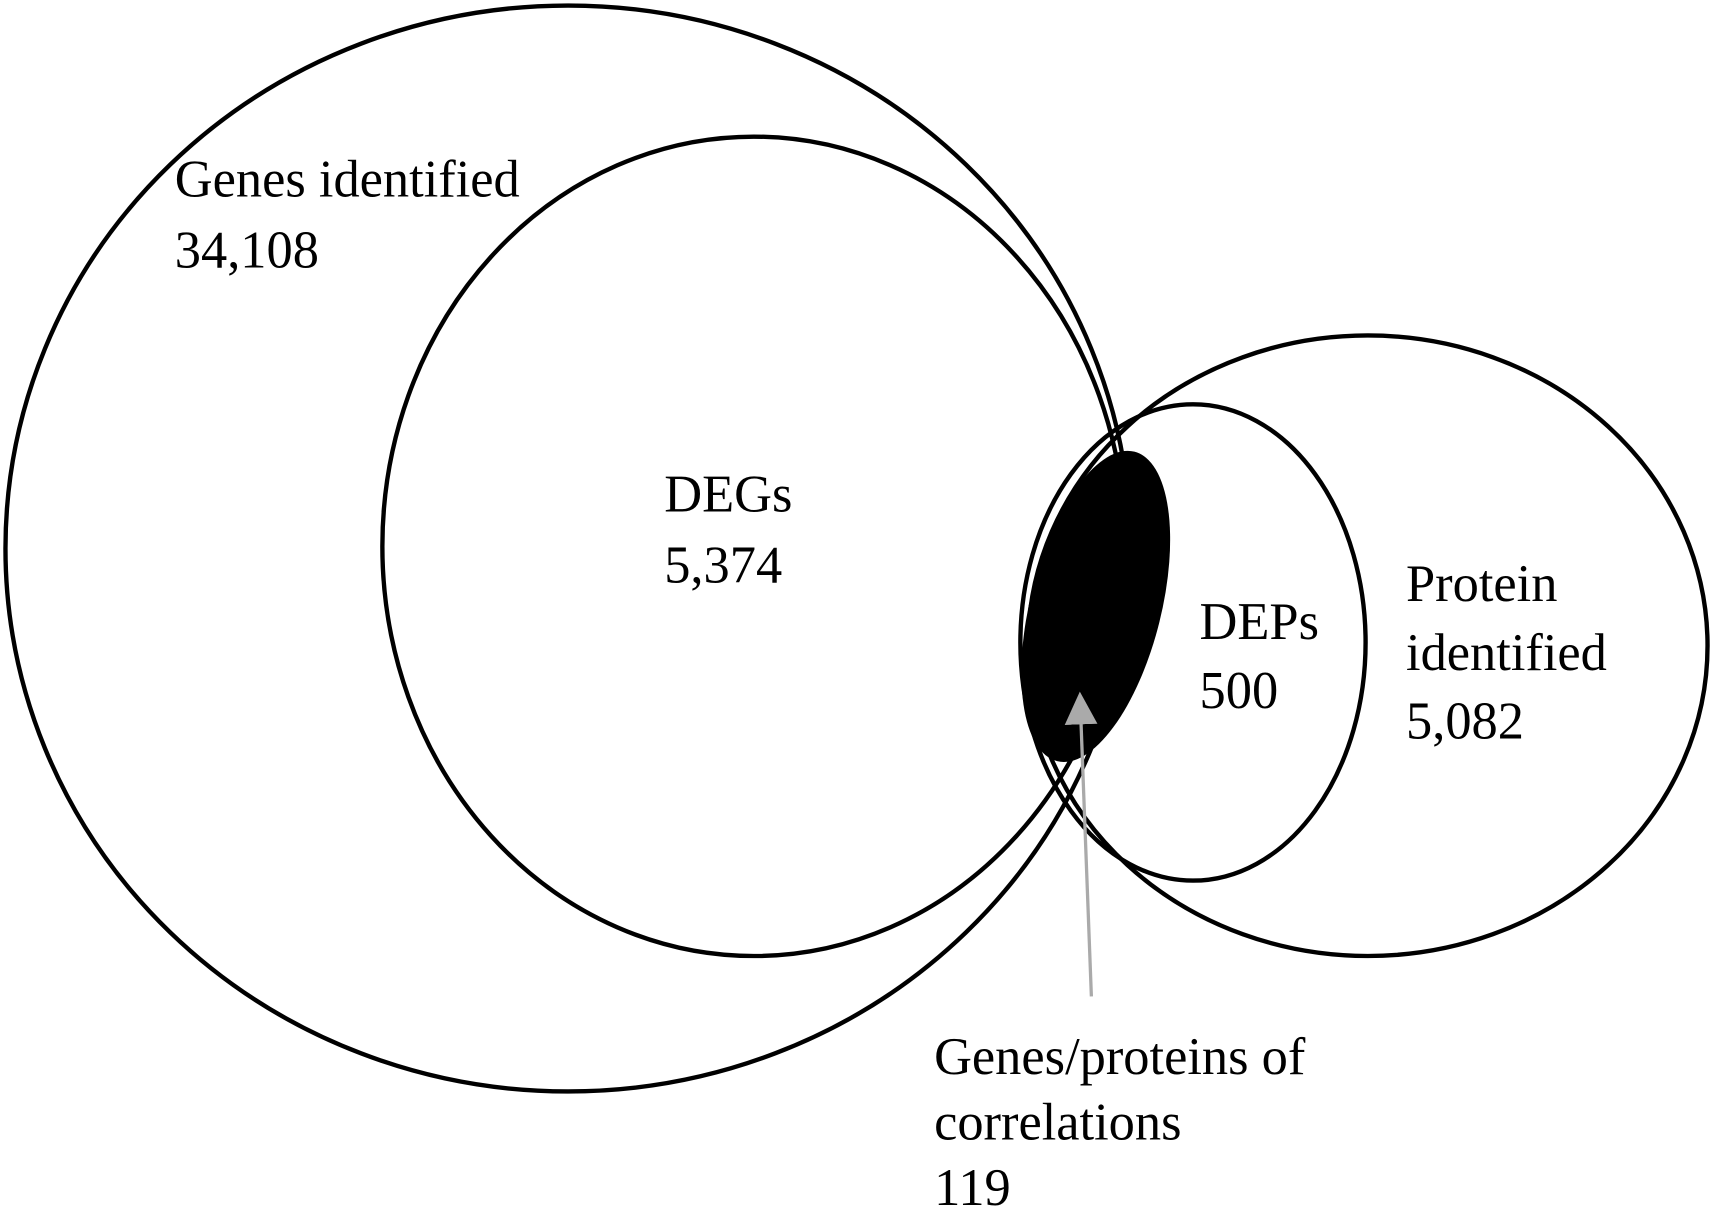  I want to click on set-count: 500, so click(1239, 691).